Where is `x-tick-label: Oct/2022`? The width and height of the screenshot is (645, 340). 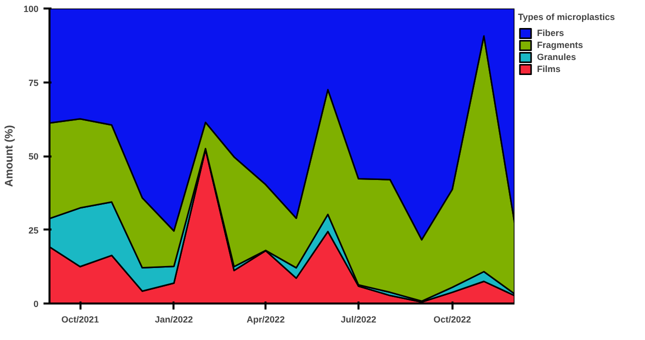
x-tick-label: Oct/2022 is located at coordinates (453, 319).